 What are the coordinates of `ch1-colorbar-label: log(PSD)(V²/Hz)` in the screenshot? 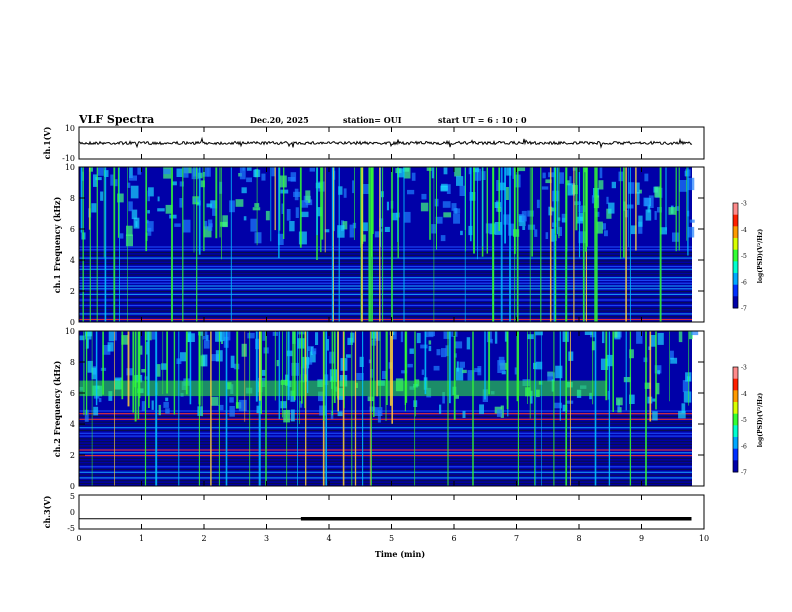 It's located at (760, 256).